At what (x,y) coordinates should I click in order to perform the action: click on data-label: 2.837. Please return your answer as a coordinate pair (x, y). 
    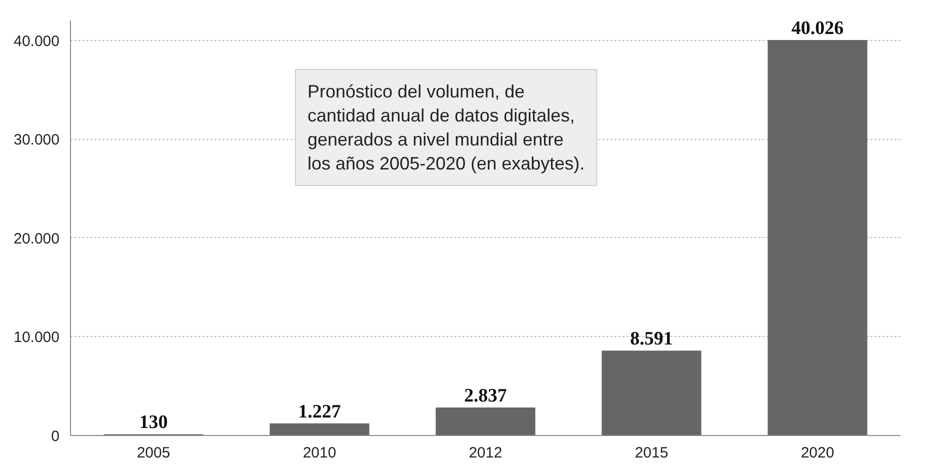
    Looking at the image, I should click on (486, 395).